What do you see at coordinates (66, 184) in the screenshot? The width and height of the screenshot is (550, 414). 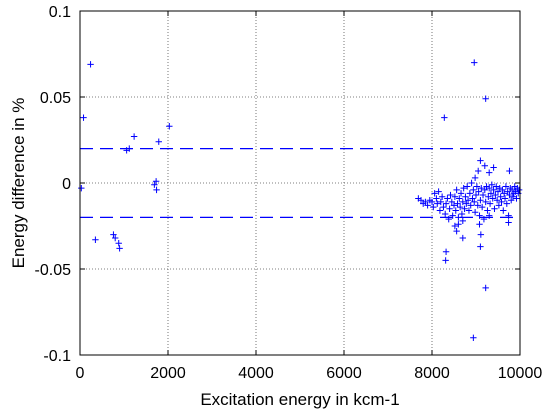 I see `y-tick-label: 0` at bounding box center [66, 184].